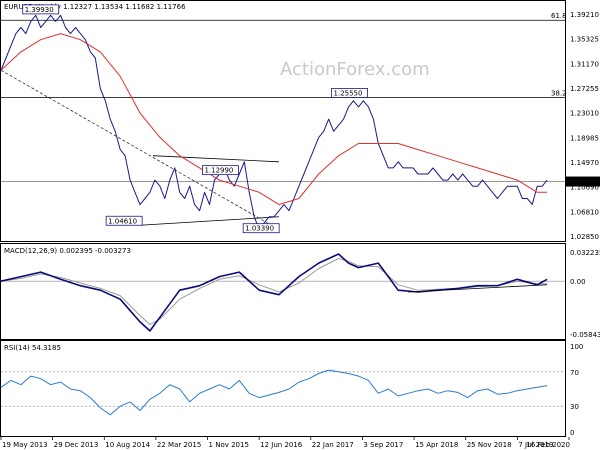 The width and height of the screenshot is (600, 450). What do you see at coordinates (127, 445) in the screenshot?
I see `x-tick-label: 10 Aug 2014` at bounding box center [127, 445].